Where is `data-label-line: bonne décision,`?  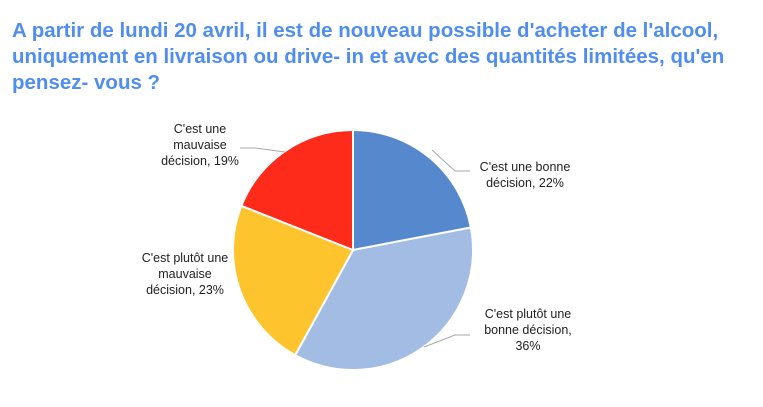
data-label-line: bonne décision, is located at coordinates (528, 330).